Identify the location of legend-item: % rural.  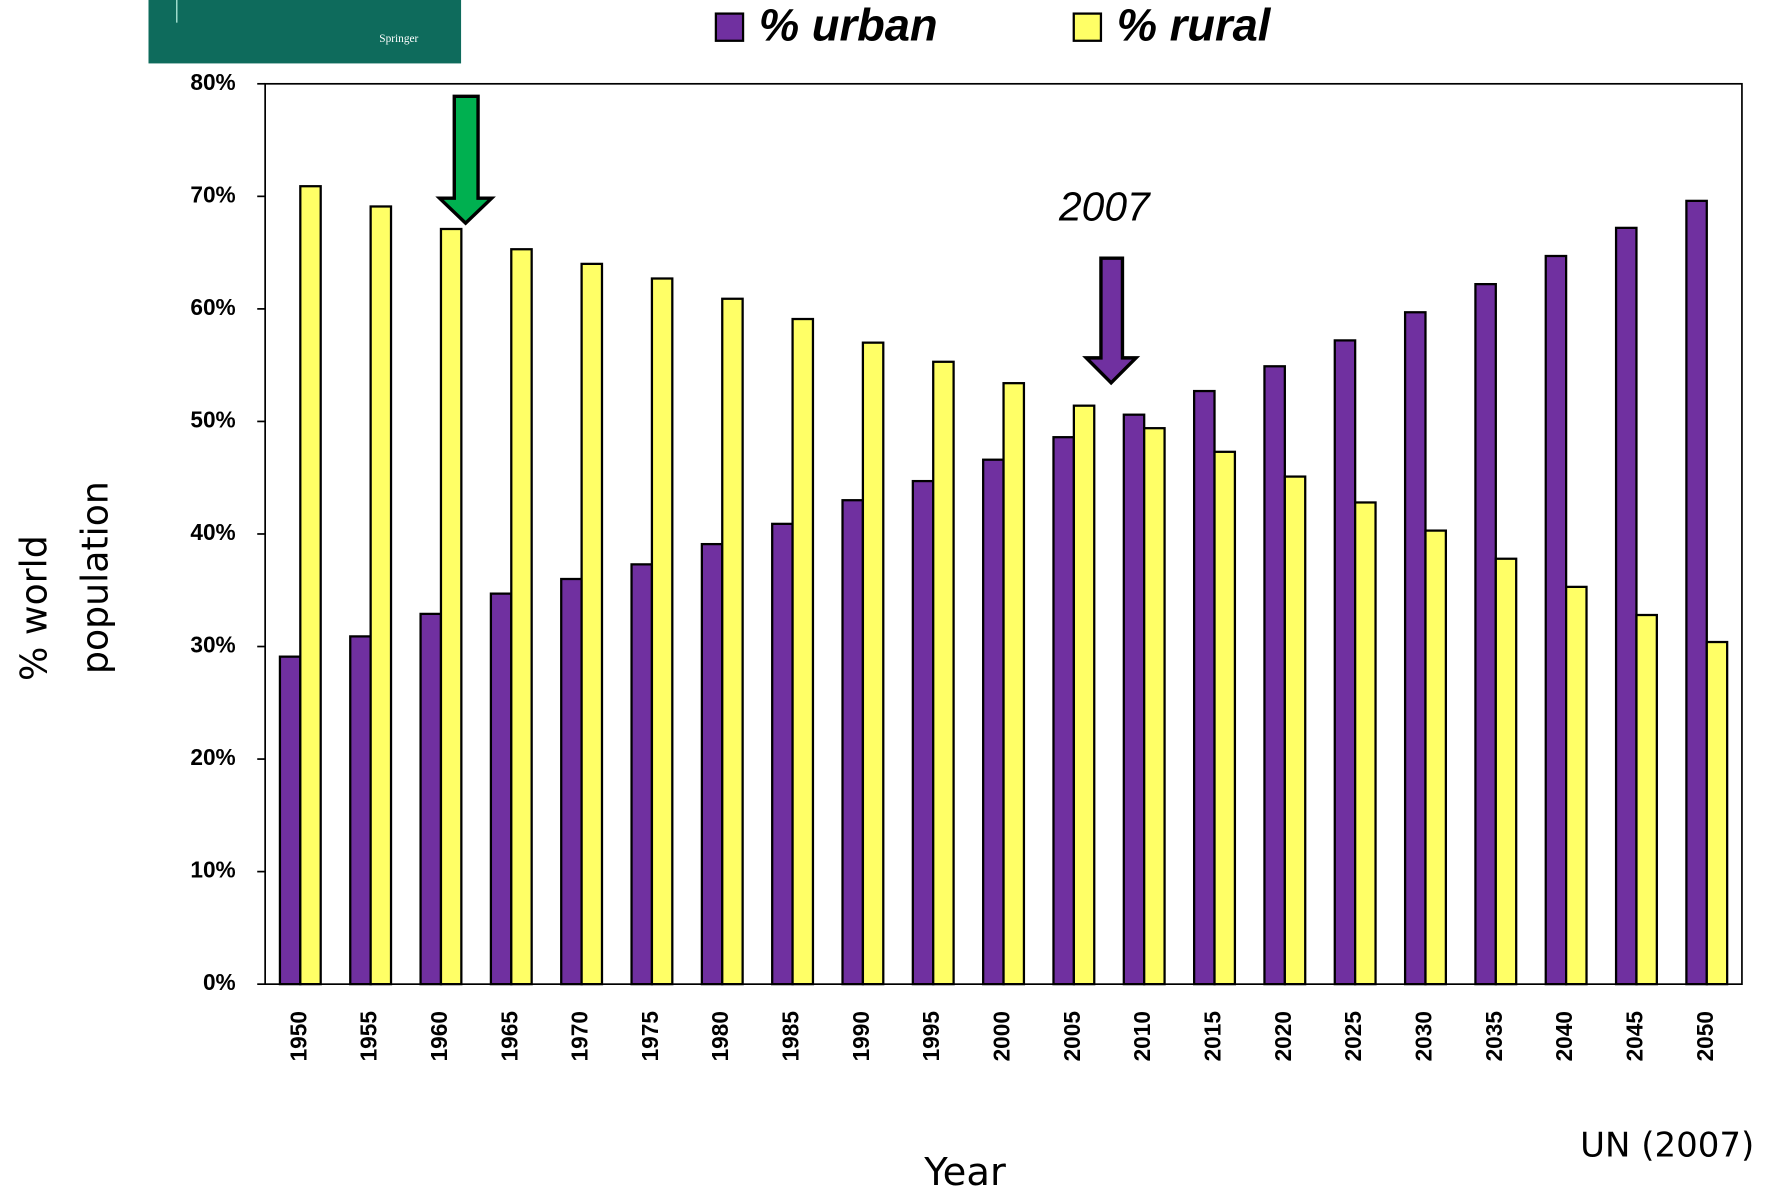
(1172, 25).